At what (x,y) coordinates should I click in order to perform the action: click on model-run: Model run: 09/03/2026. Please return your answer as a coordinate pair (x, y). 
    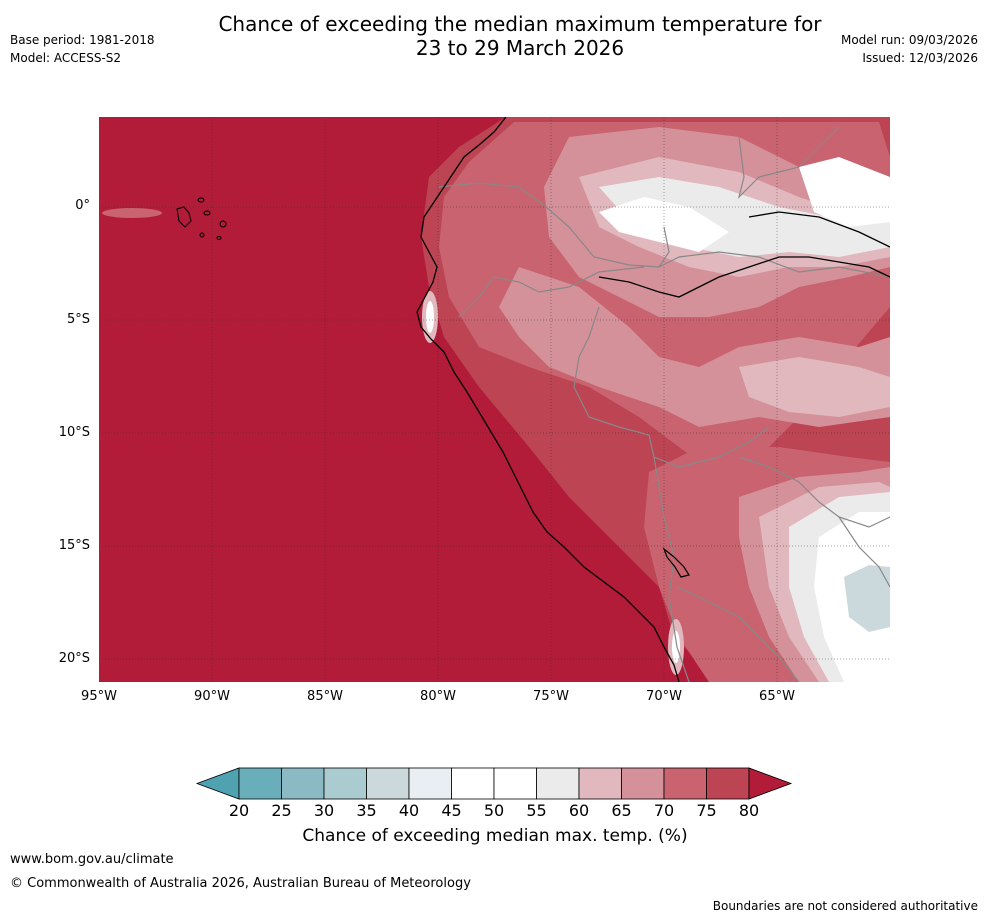
    Looking at the image, I should click on (909, 40).